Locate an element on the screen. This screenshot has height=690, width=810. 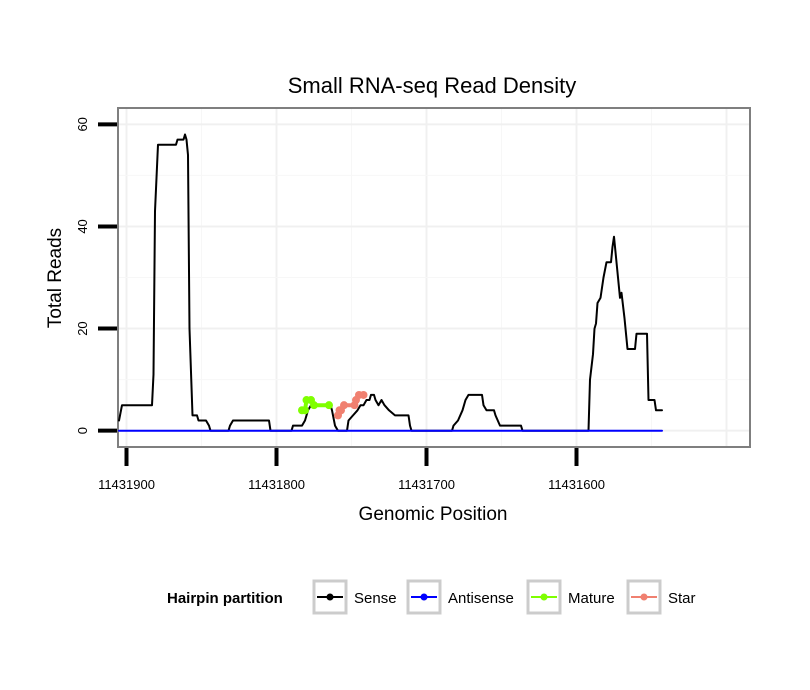
legend-item-sense: Sense is located at coordinates (354, 597).